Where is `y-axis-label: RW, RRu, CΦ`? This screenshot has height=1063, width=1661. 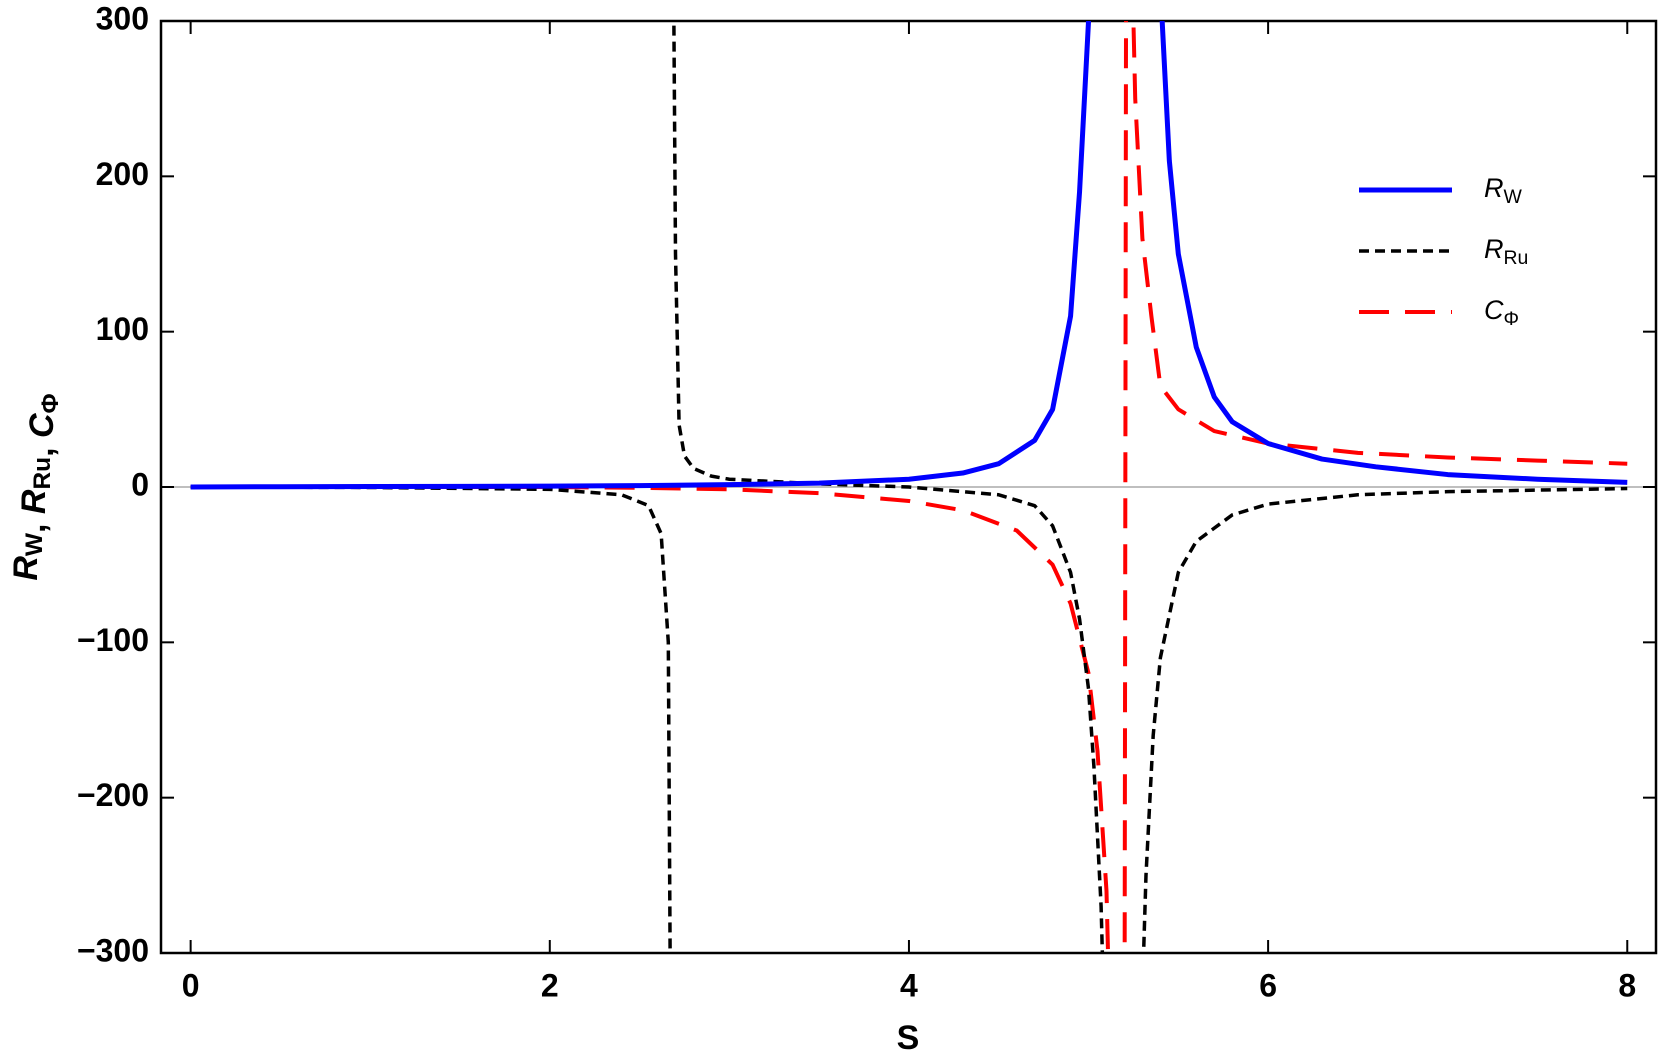
y-axis-label: RW, RRu, CΦ is located at coordinates (35, 486).